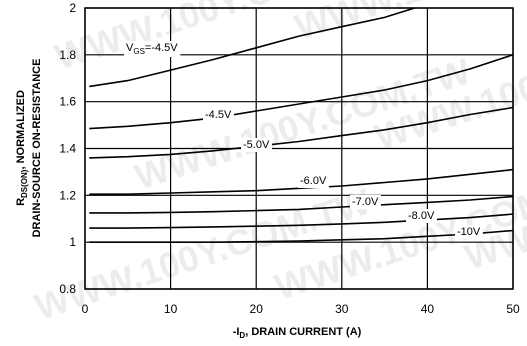  I want to click on series-label-6: -8.0V, so click(421, 216).